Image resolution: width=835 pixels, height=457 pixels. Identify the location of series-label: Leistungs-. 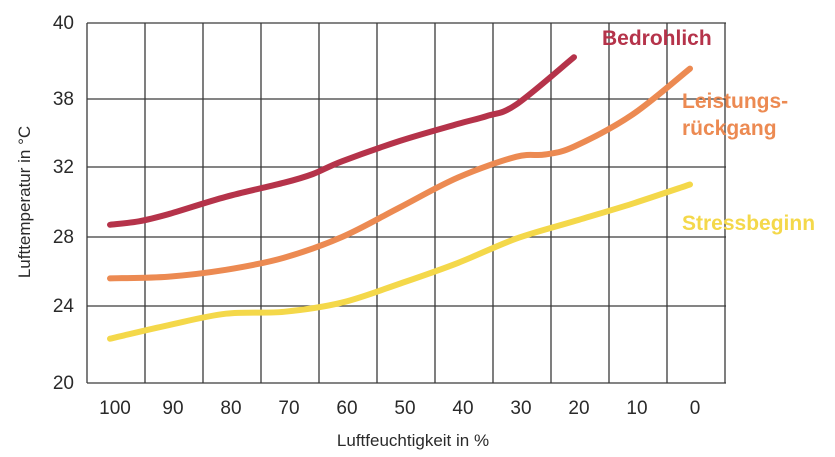
(735, 101).